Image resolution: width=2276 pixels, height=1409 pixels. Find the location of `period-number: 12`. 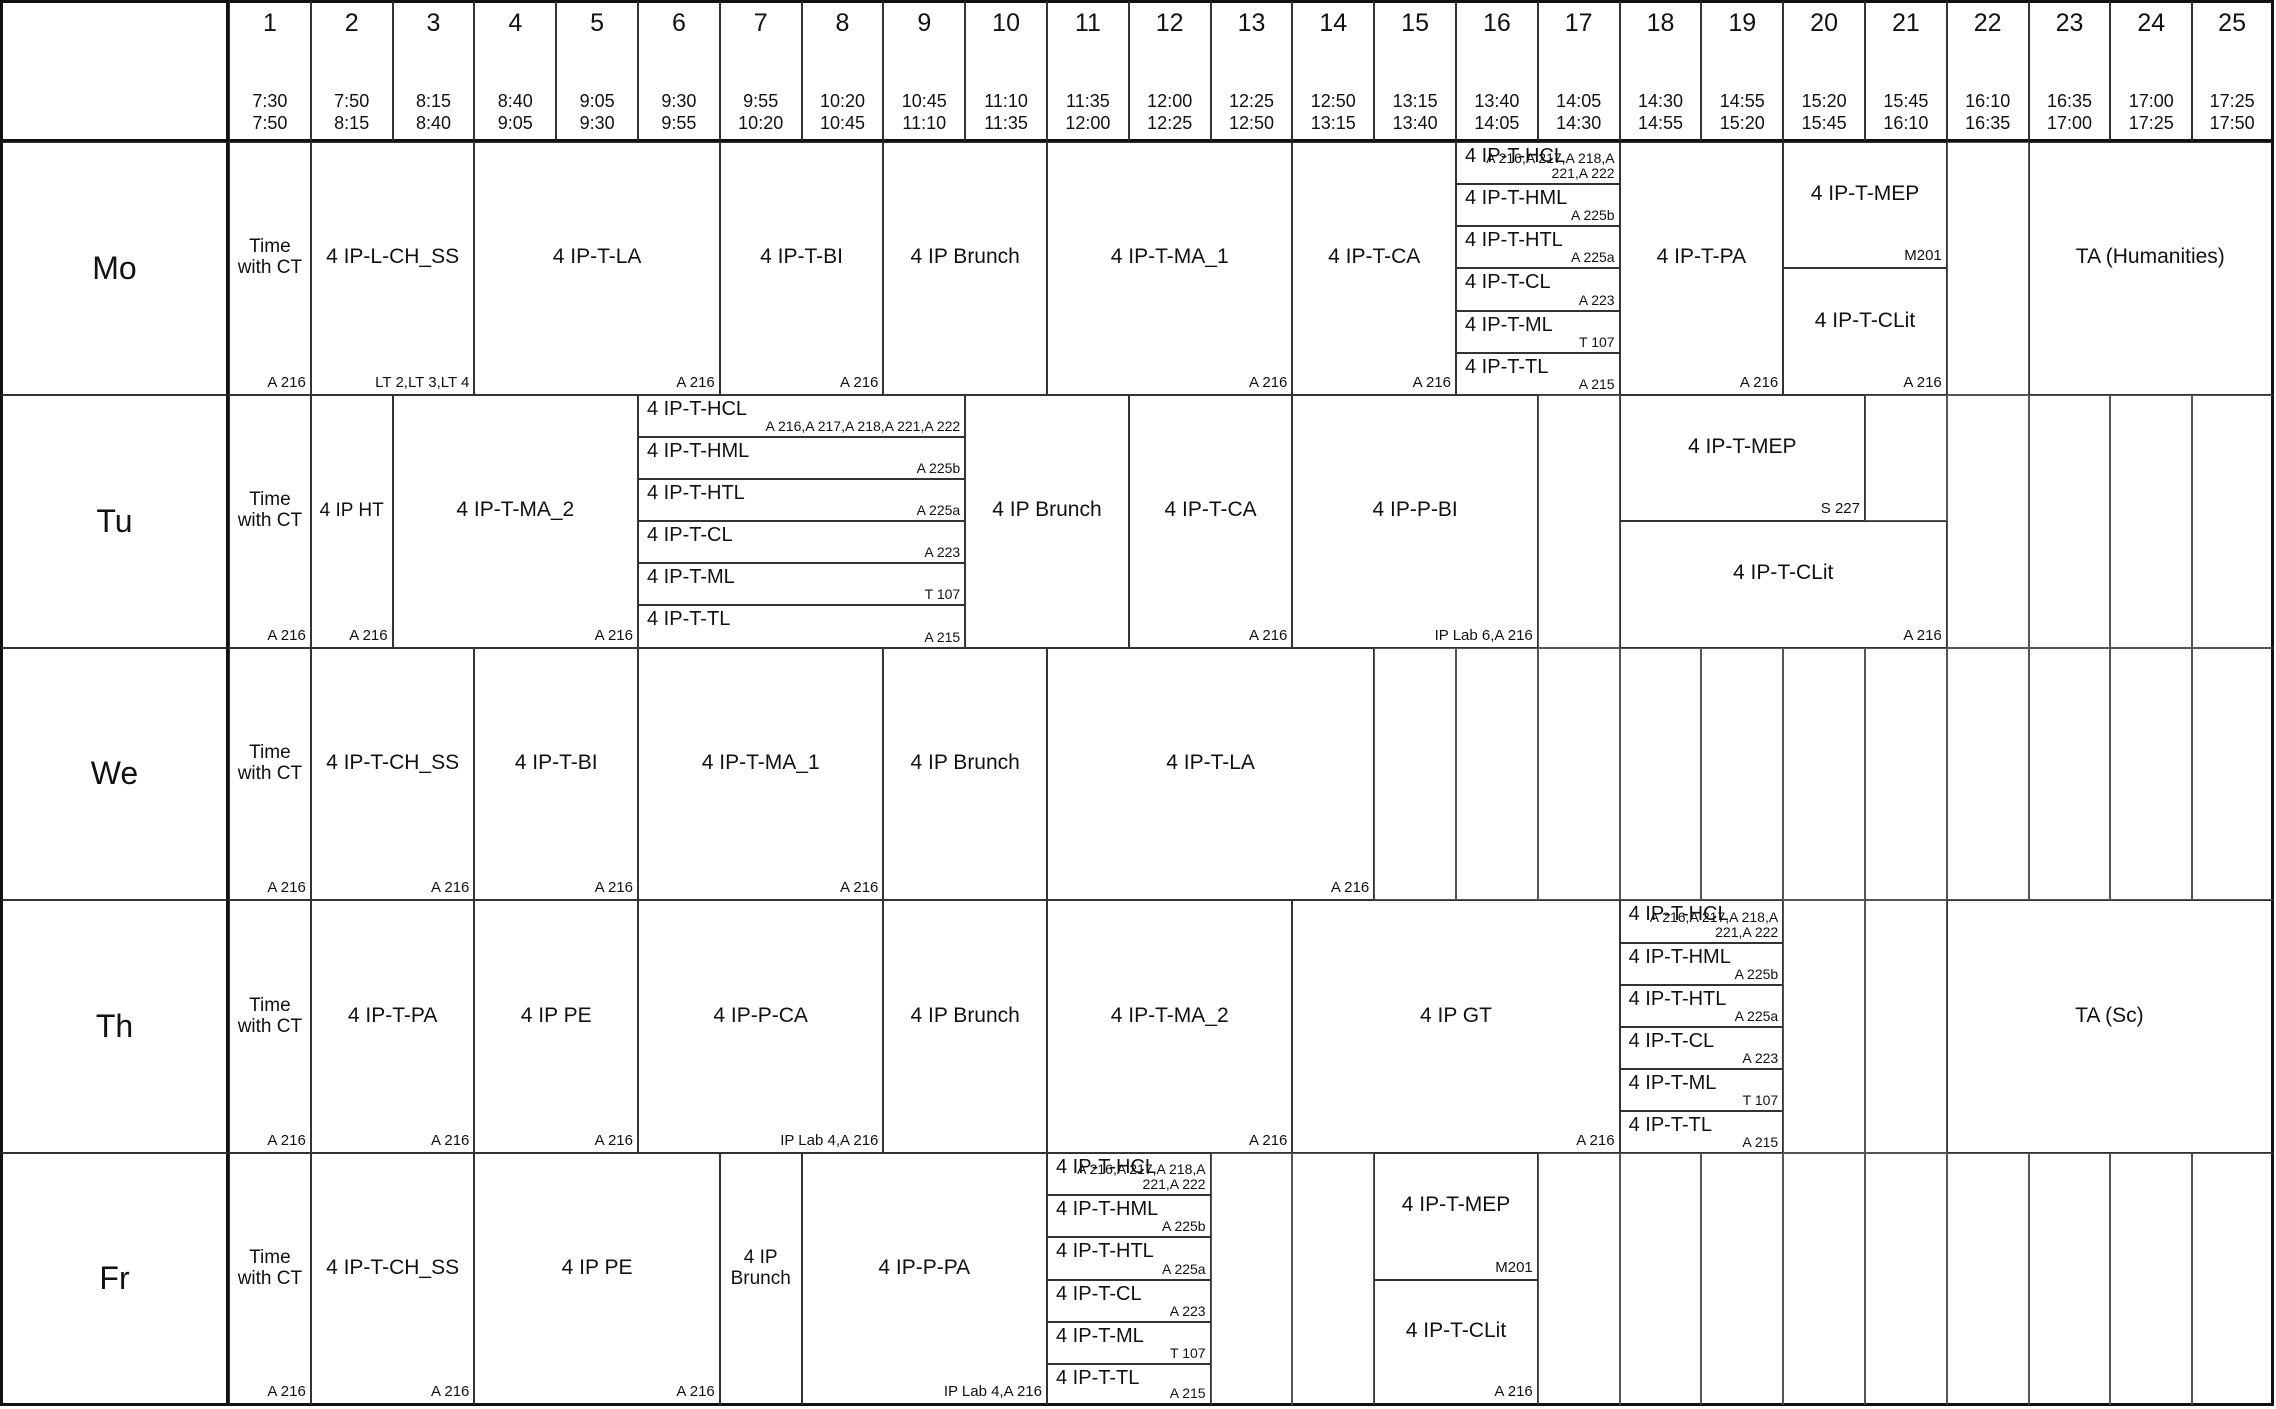

period-number: 12 is located at coordinates (1169, 23).